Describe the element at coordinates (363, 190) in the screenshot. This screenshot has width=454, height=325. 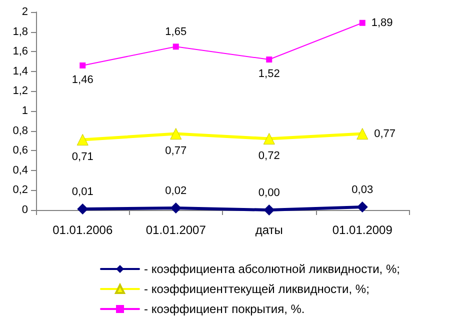
I see `data-label: 0,03` at that location.